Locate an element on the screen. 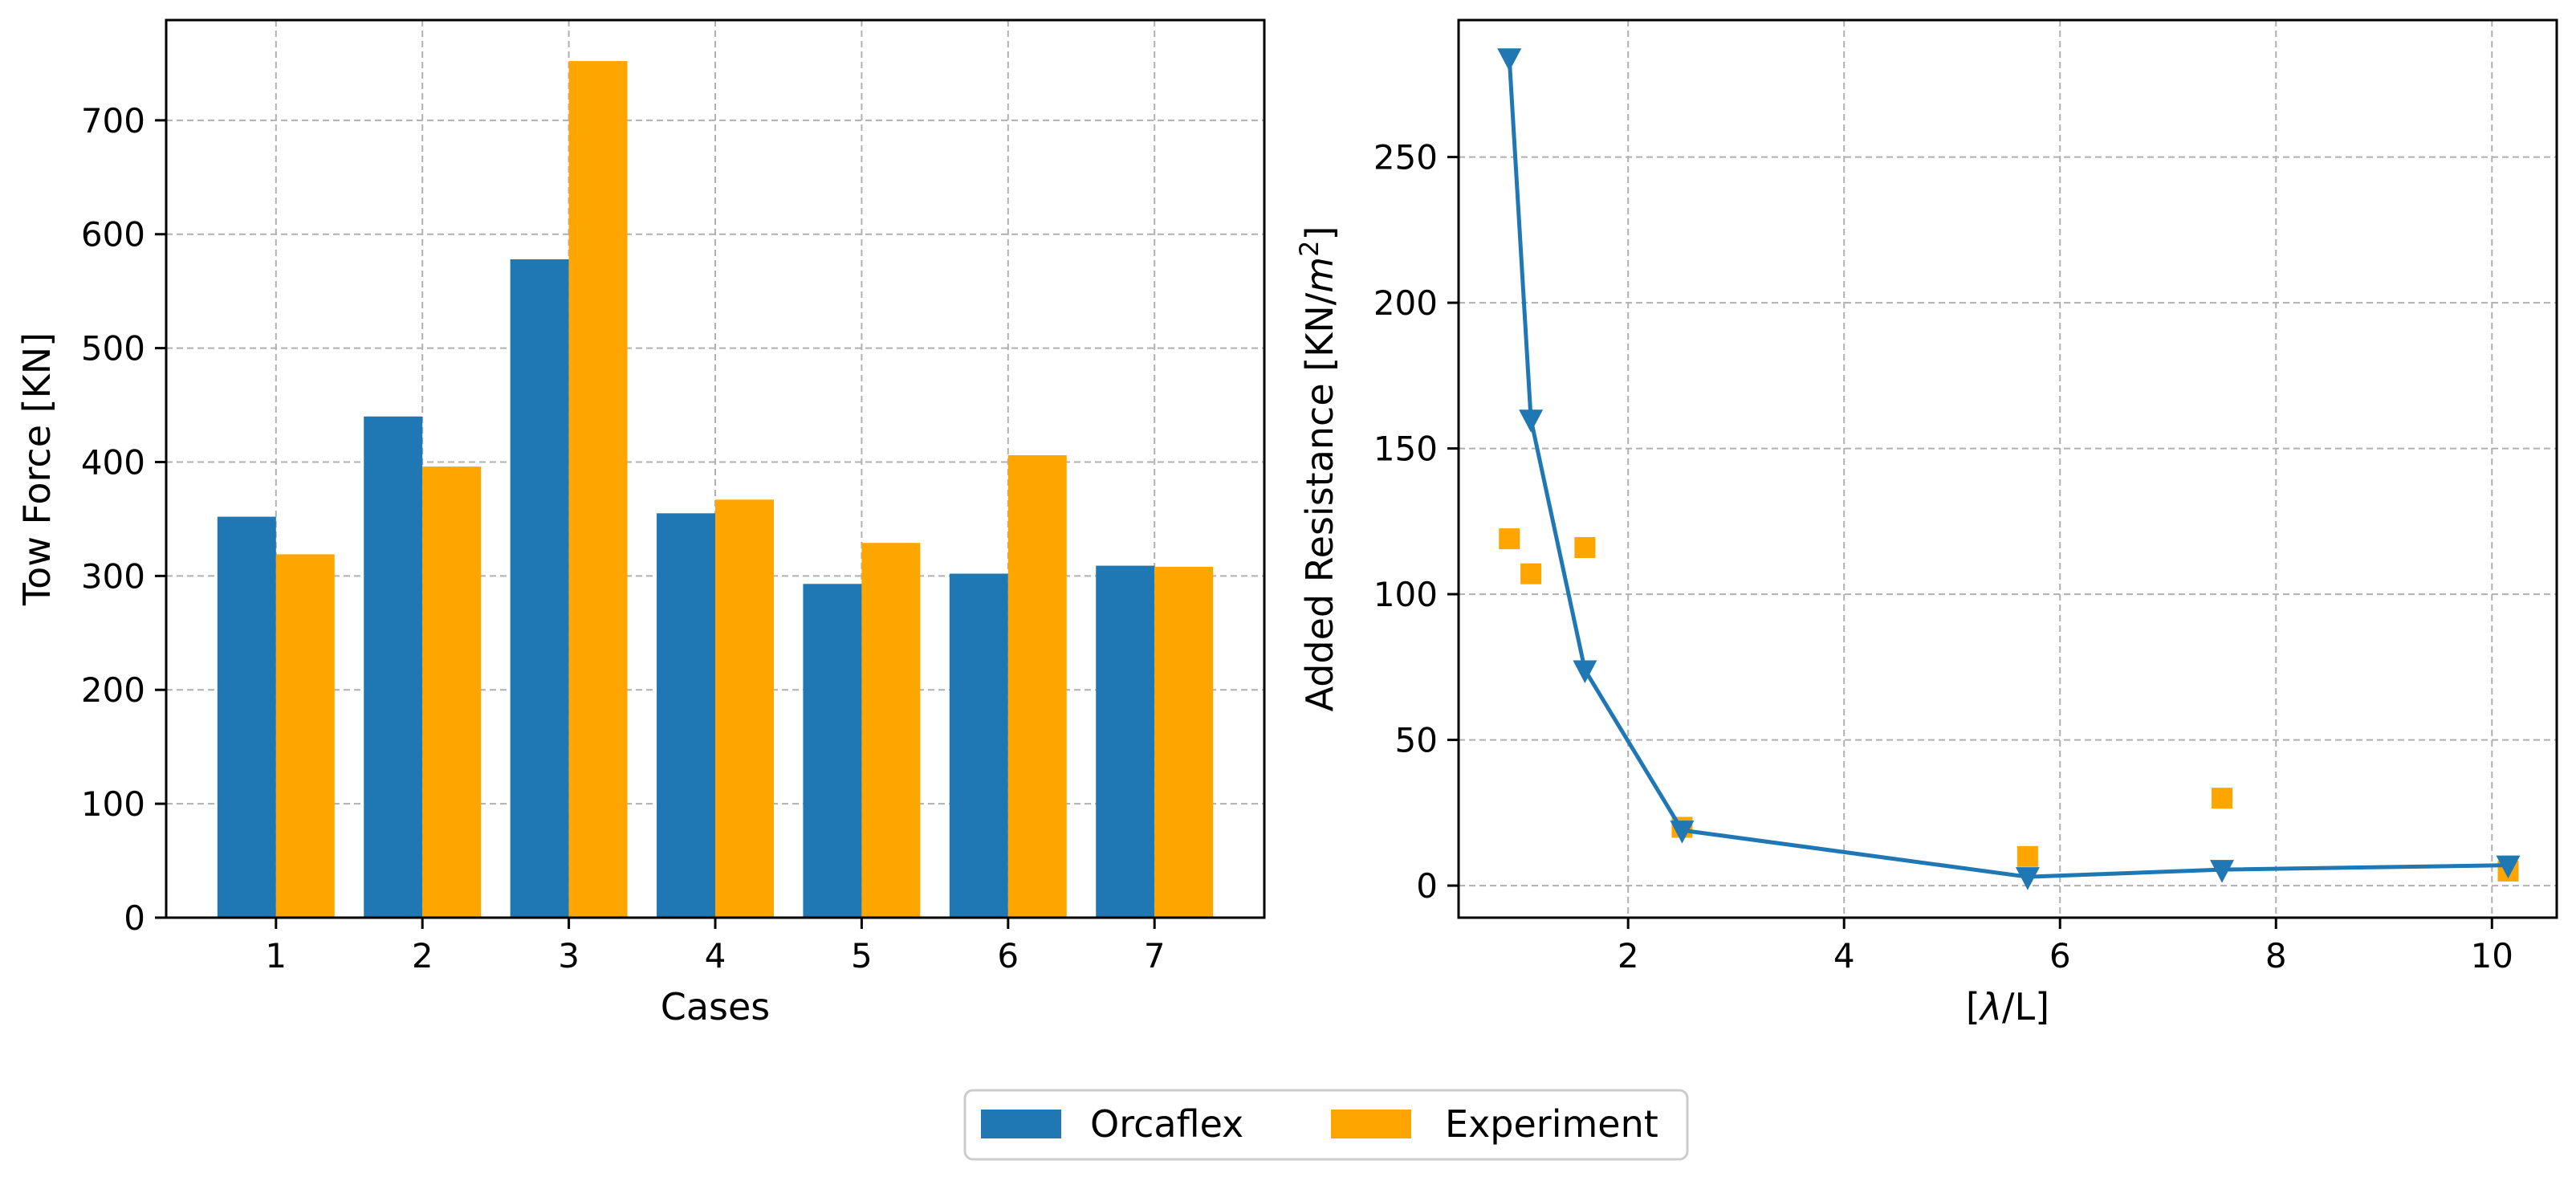  legend-box is located at coordinates (1326, 1125).